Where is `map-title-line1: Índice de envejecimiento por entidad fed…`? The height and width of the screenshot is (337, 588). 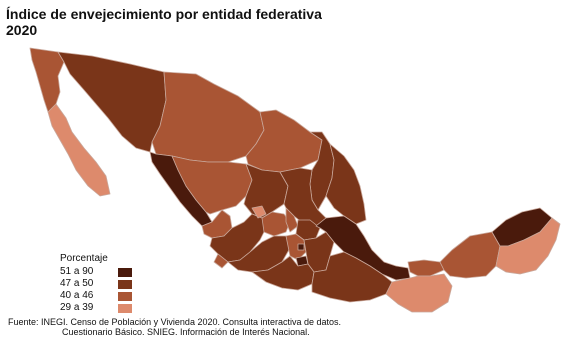 map-title-line1: Índice de envejecimiento por entidad fed… is located at coordinates (164, 14).